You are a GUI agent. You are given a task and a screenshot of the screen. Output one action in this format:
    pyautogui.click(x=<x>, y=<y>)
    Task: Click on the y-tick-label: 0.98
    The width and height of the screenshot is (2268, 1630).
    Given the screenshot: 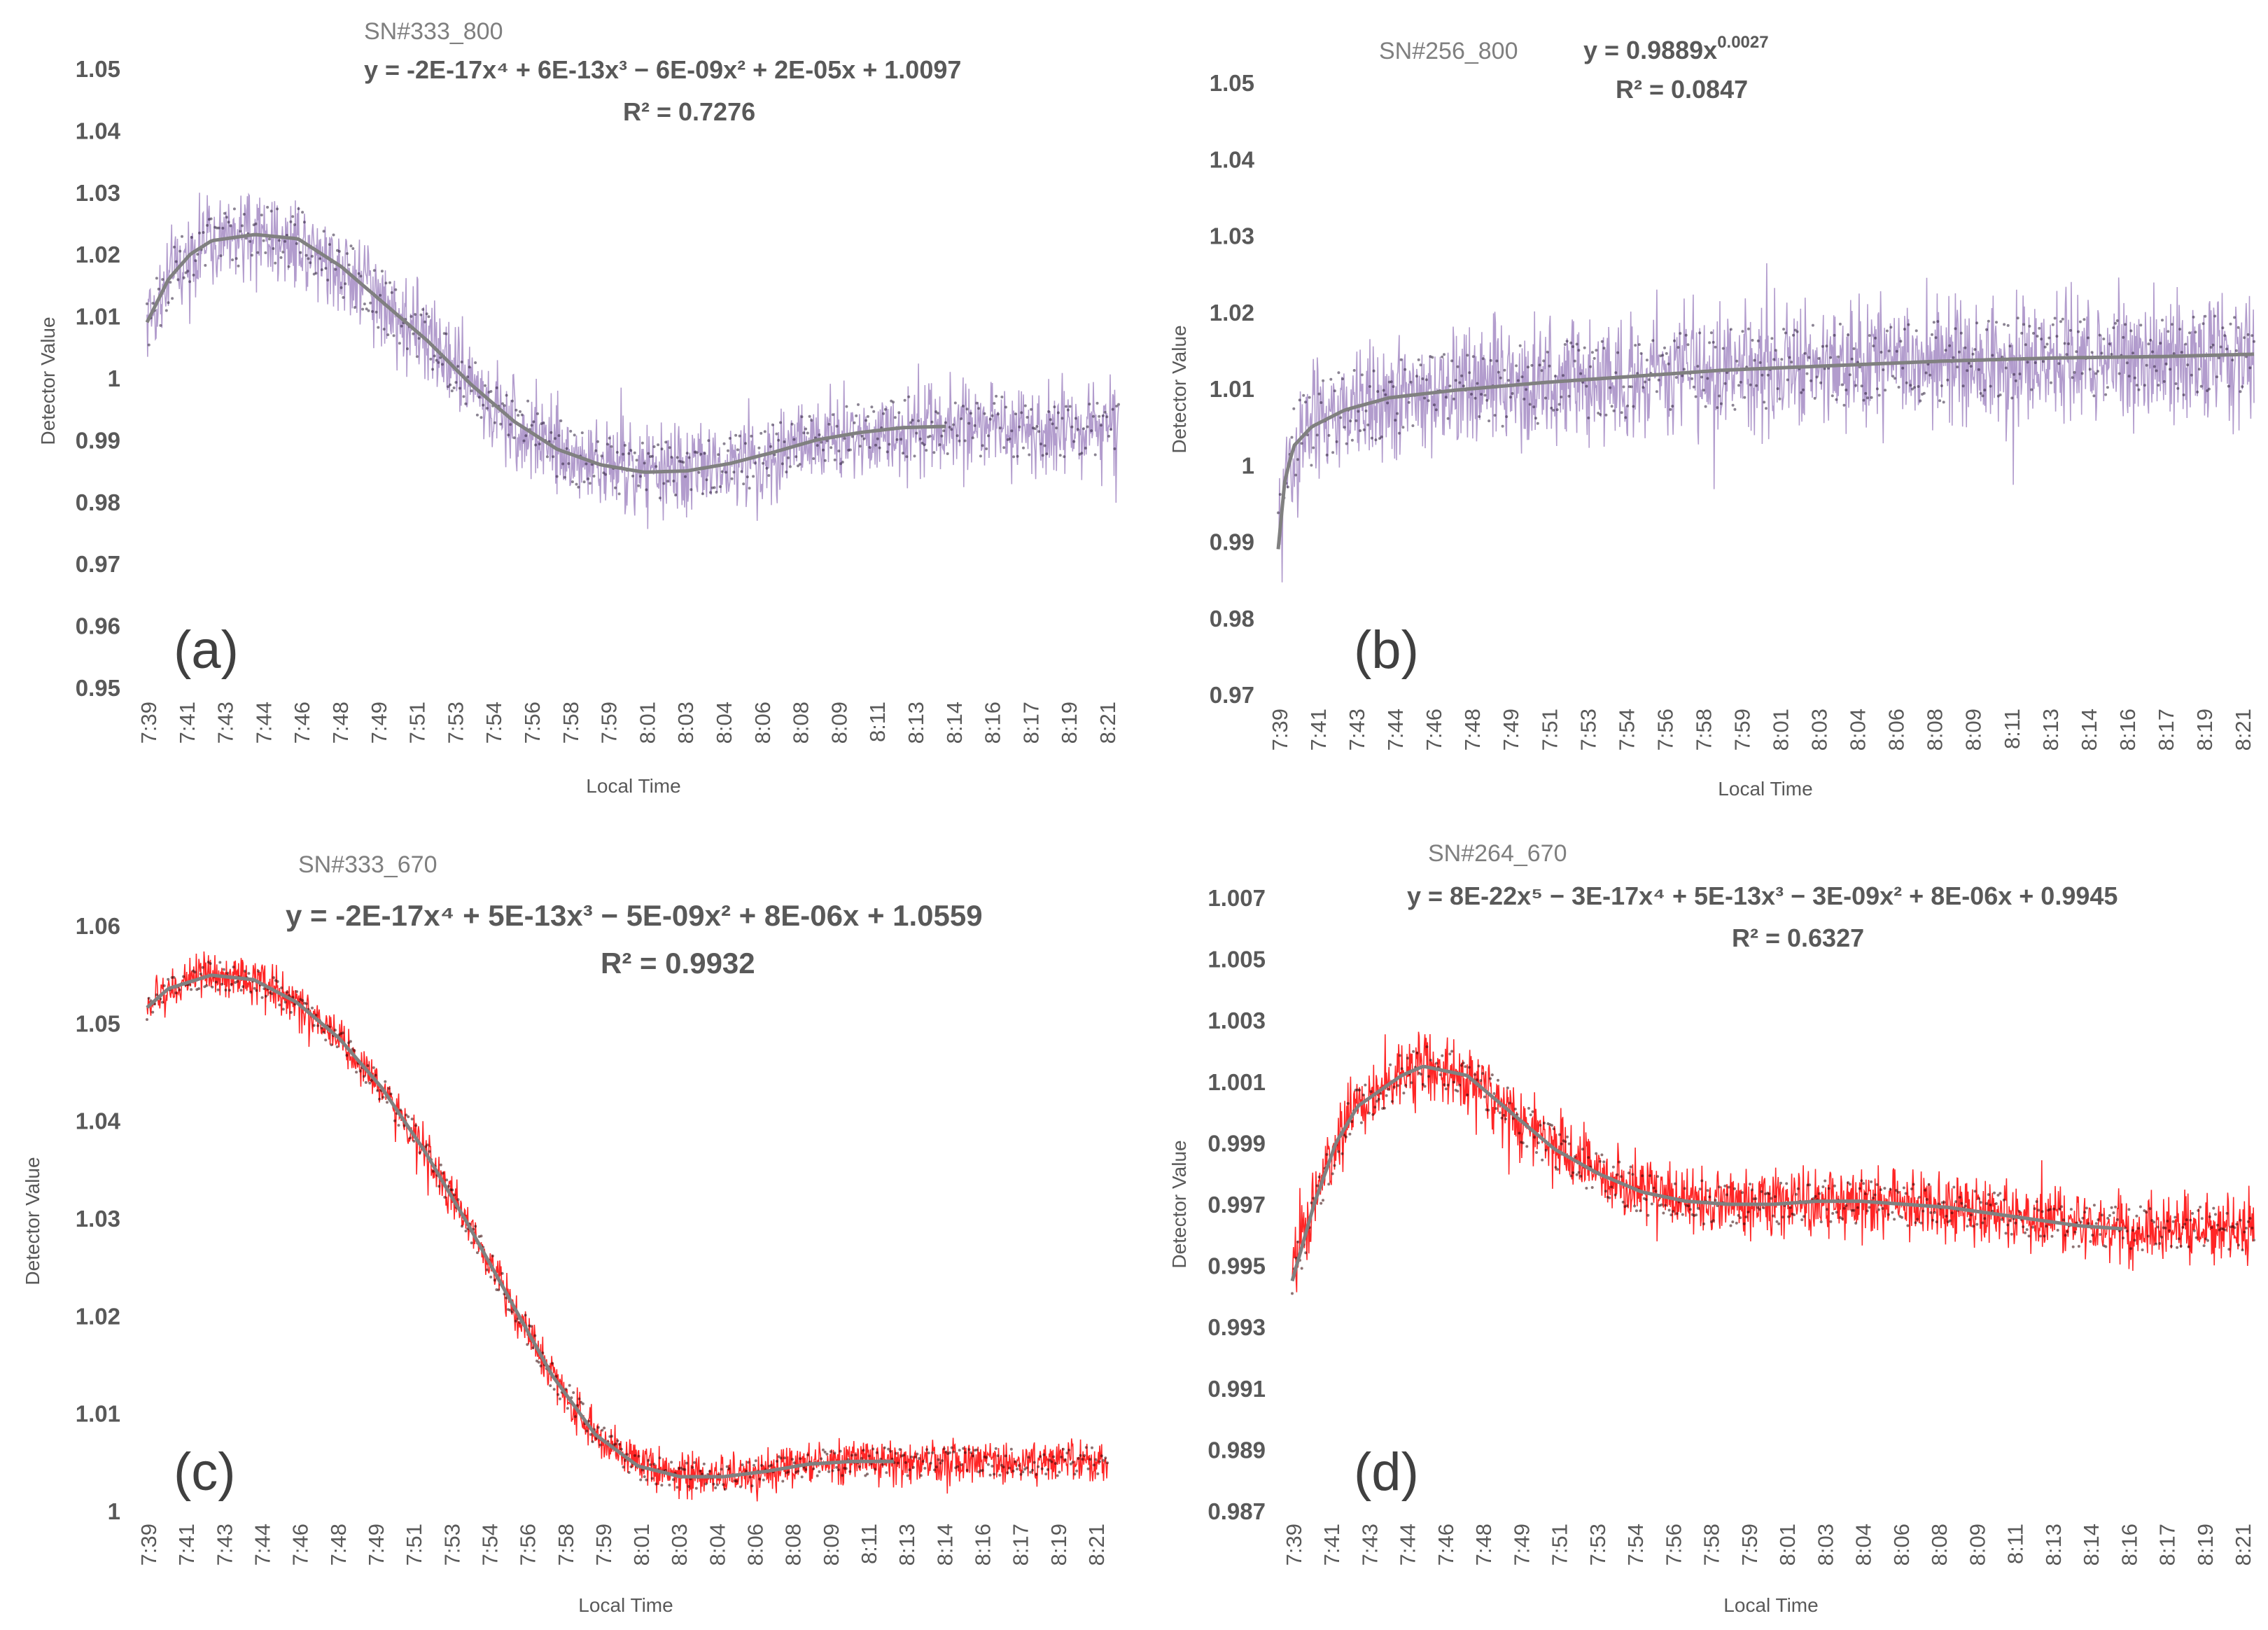 What is the action you would take?
    pyautogui.click(x=98, y=502)
    